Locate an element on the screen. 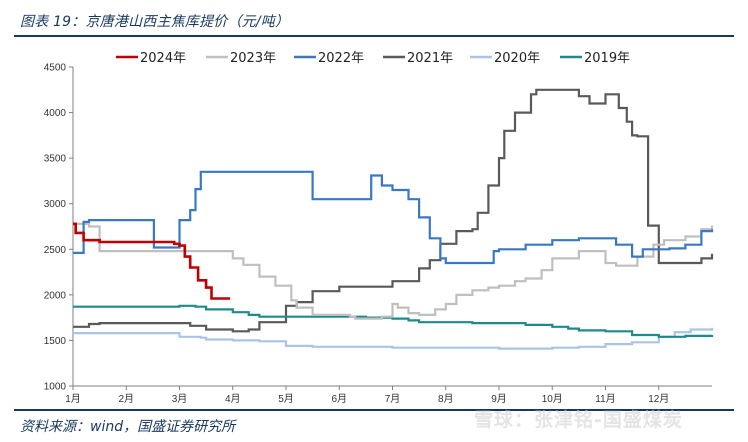 The width and height of the screenshot is (748, 442). x-tick-label: 4月 is located at coordinates (233, 399).